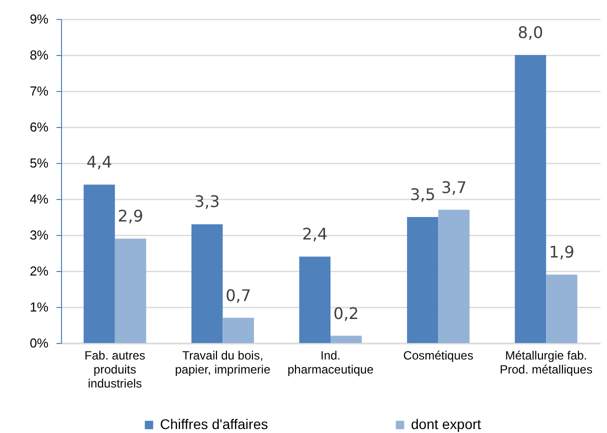 Image resolution: width=607 pixels, height=433 pixels. Describe the element at coordinates (561, 252) in the screenshot. I see `data-label: 1,9` at that location.